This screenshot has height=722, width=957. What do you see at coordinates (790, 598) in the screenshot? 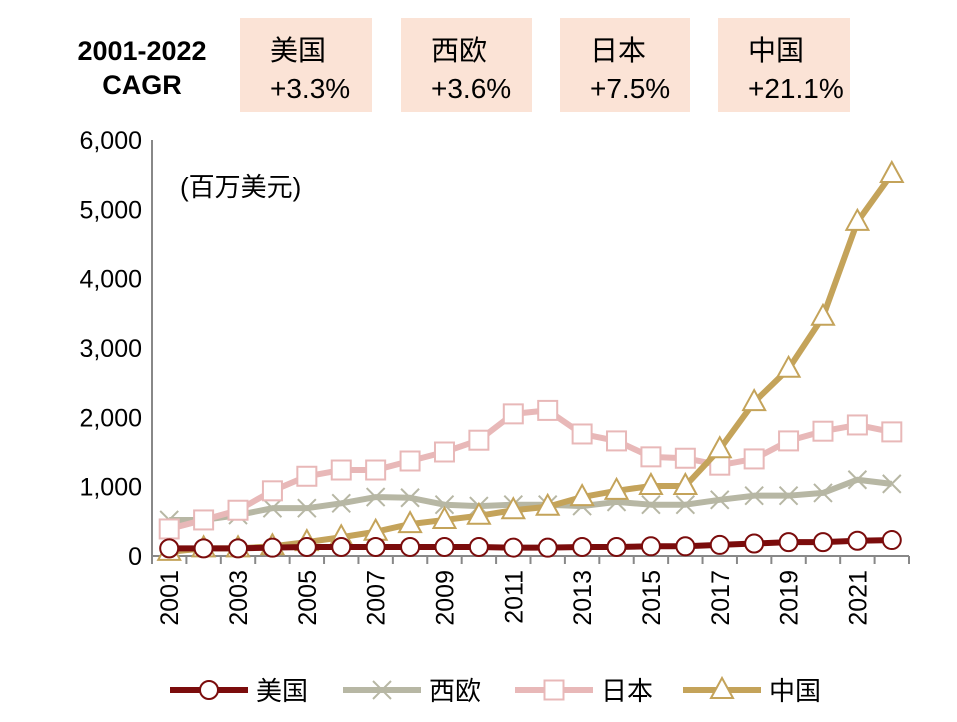
I see `x-tick-label: 2019` at bounding box center [790, 598].